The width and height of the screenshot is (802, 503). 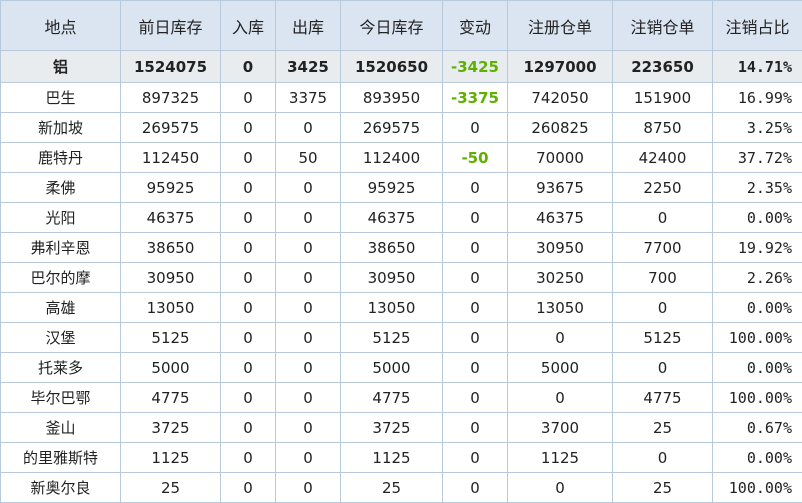 I want to click on cell: 毕尔巴鄂, so click(x=60, y=397).